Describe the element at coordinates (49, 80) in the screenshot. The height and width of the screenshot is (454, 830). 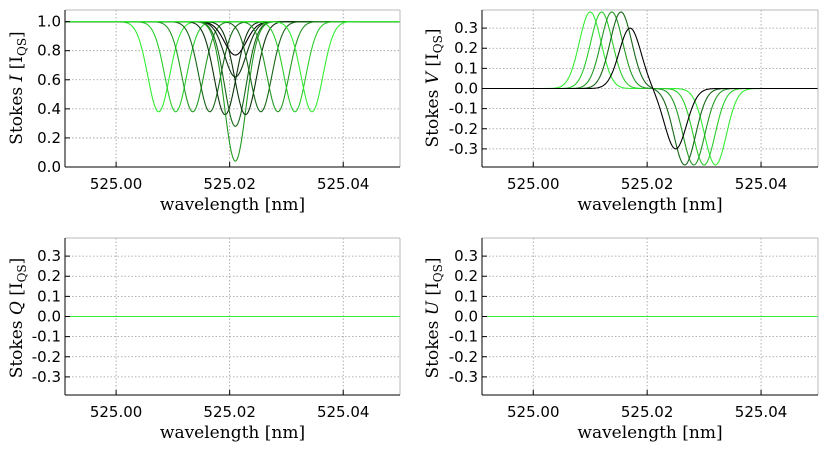
I see `y-tick-label: 0.6` at that location.